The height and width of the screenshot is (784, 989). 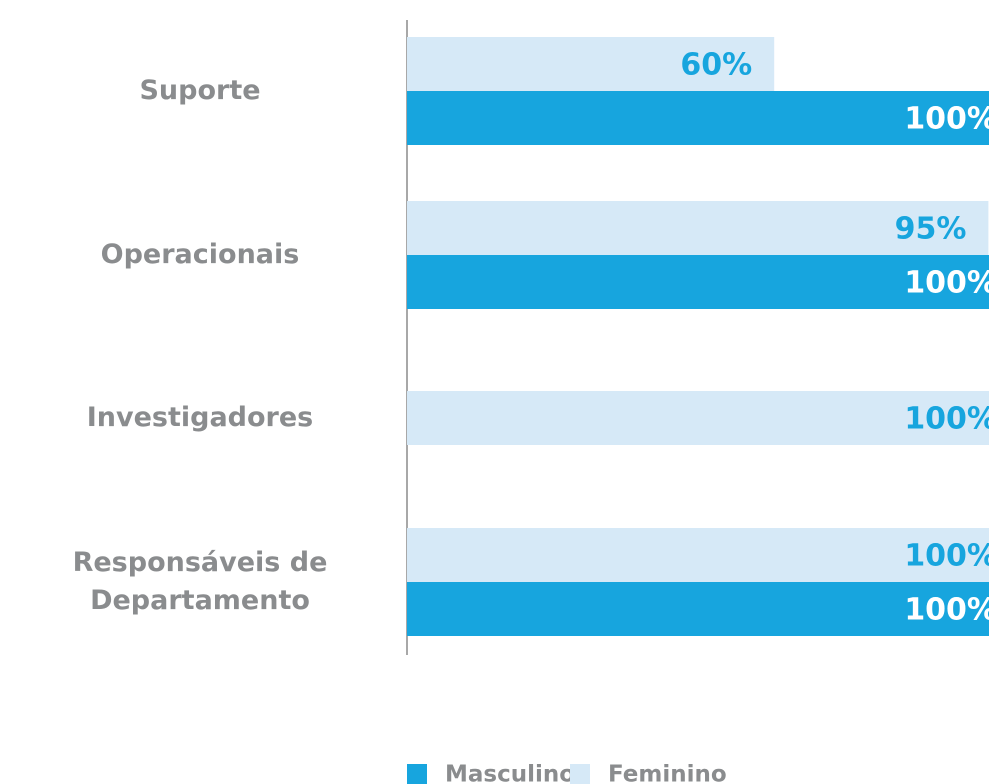 What do you see at coordinates (667, 773) in the screenshot?
I see `legend-label: Feminino` at bounding box center [667, 773].